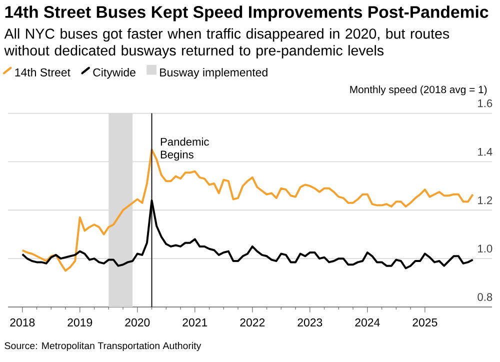  Describe the element at coordinates (114, 73) in the screenshot. I see `legend-label: Citywide` at that location.